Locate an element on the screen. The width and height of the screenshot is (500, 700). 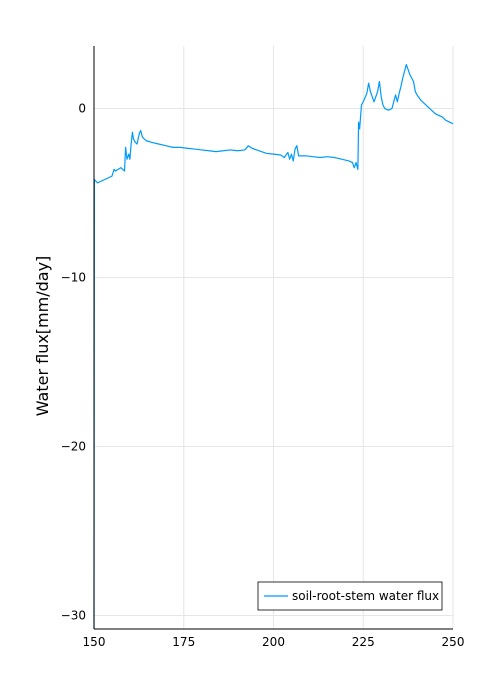
x-tick-label: 225 is located at coordinates (363, 642).